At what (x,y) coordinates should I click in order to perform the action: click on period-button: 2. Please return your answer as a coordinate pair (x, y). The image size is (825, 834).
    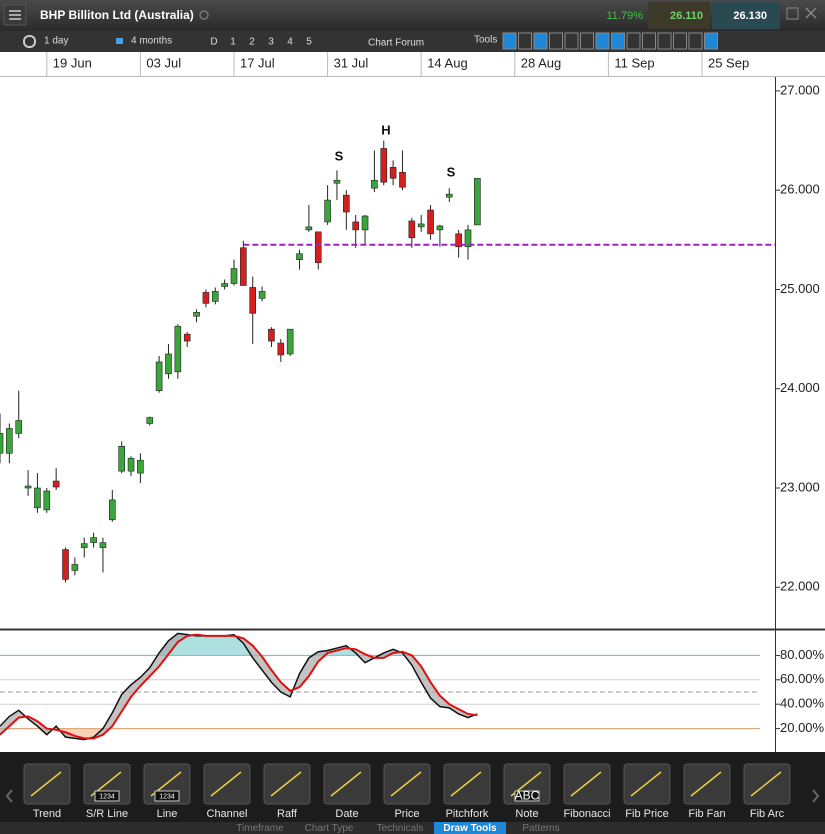
    Looking at the image, I should click on (252, 42).